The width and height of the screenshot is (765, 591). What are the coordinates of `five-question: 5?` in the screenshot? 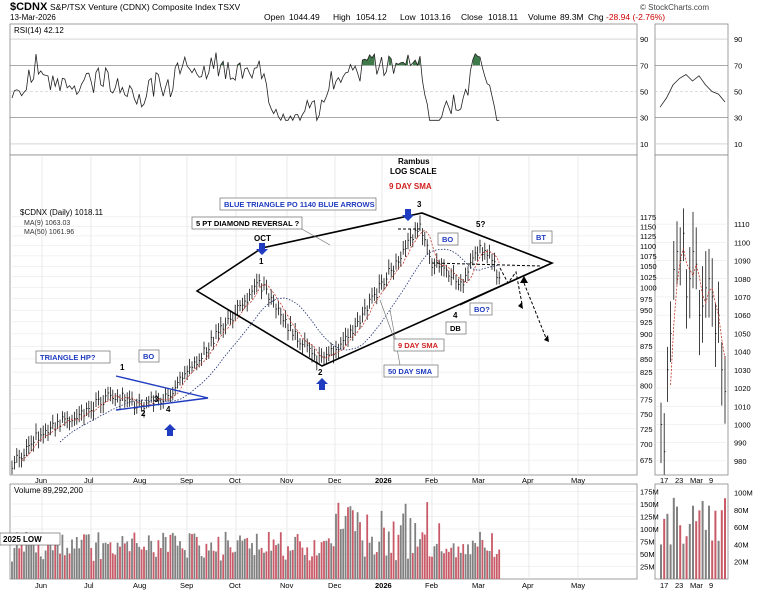 It's located at (480, 224).